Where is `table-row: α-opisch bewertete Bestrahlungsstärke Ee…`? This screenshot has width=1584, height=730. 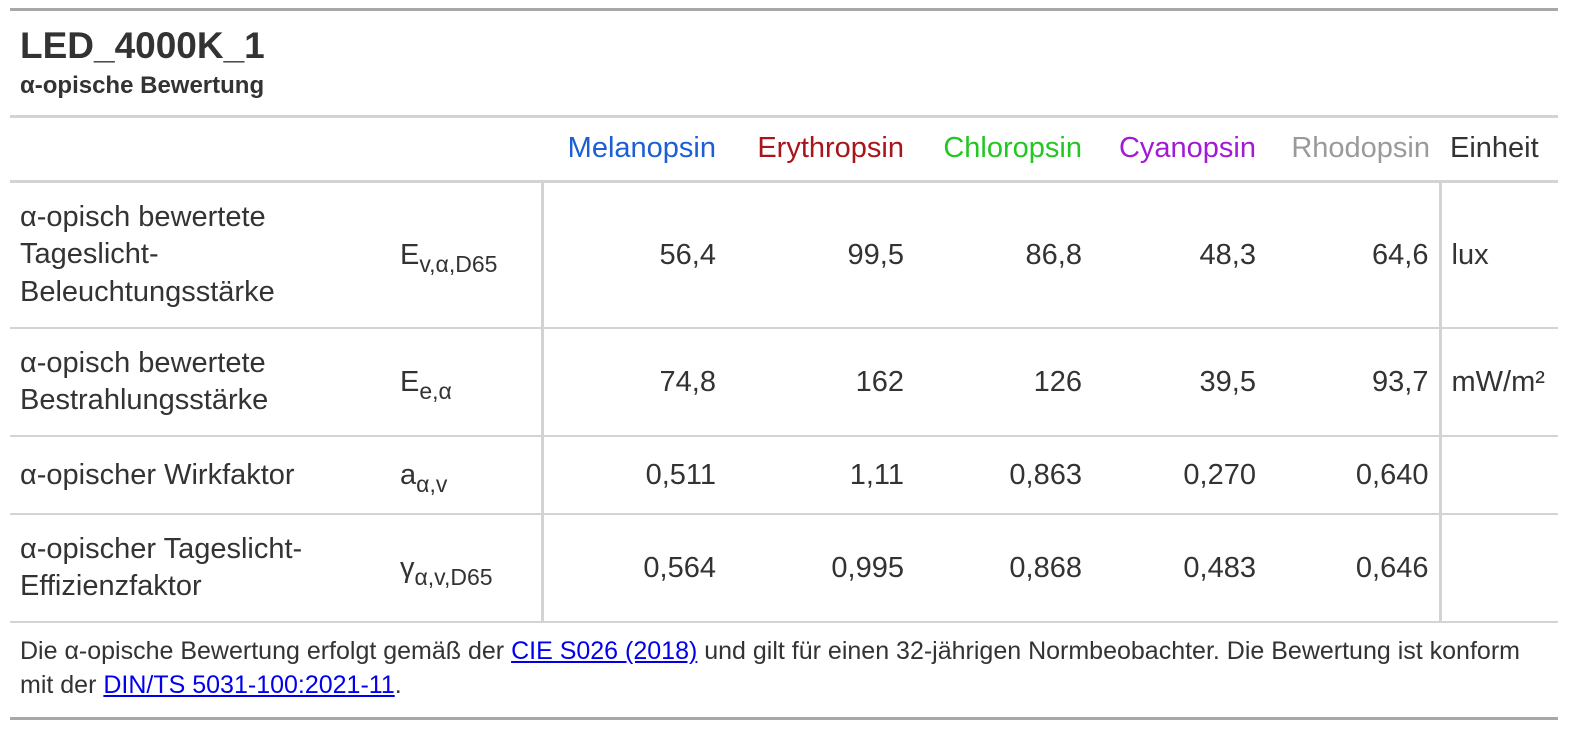
table-row: α-opisch bewertete Bestrahlungsstärke Ee… is located at coordinates (784, 383).